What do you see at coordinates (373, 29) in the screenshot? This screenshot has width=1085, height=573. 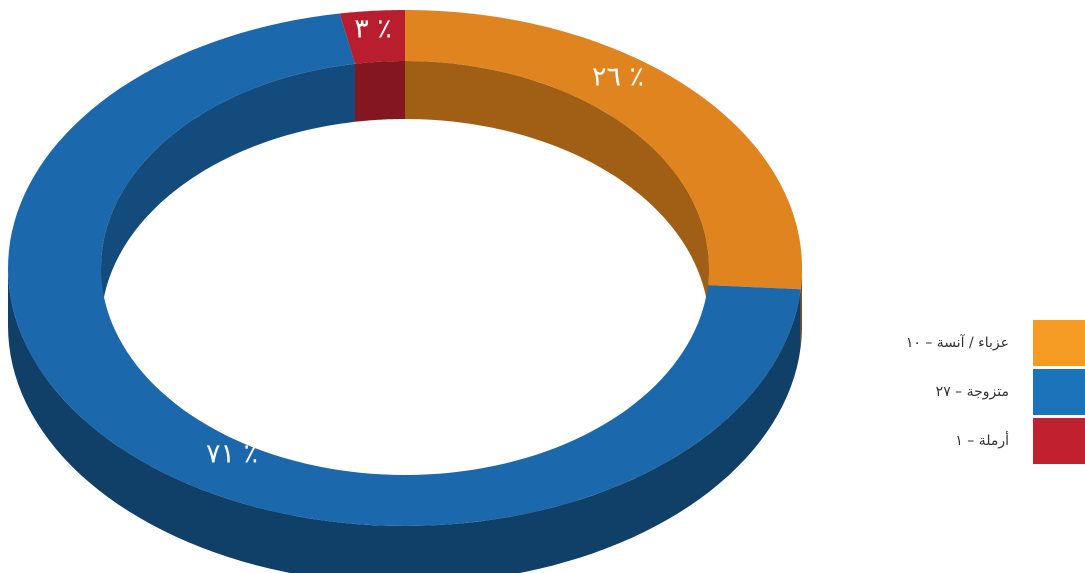 I see `data-label-widow: ٣ ٪` at bounding box center [373, 29].